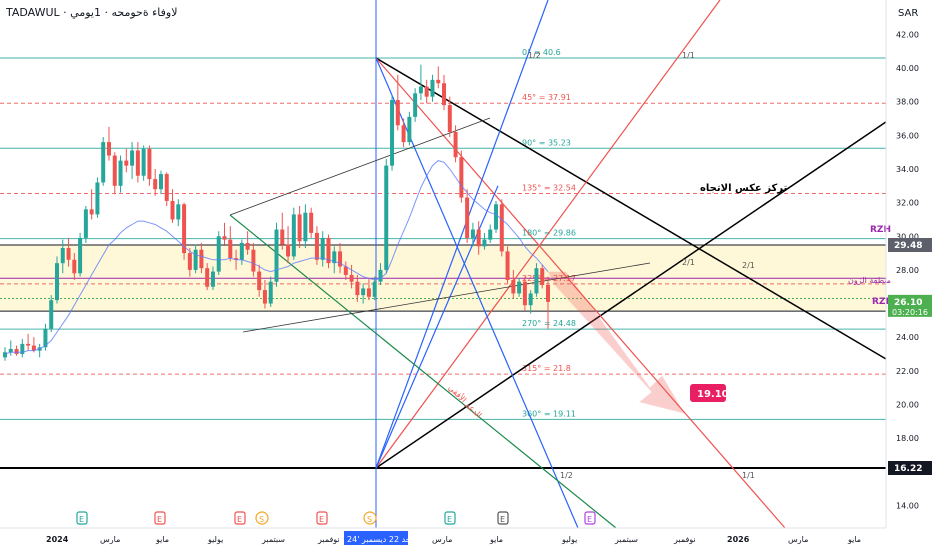 Image resolution: width=932 pixels, height=554 pixels. Describe the element at coordinates (616, 342) in the screenshot. I see `projection-arrow` at that location.